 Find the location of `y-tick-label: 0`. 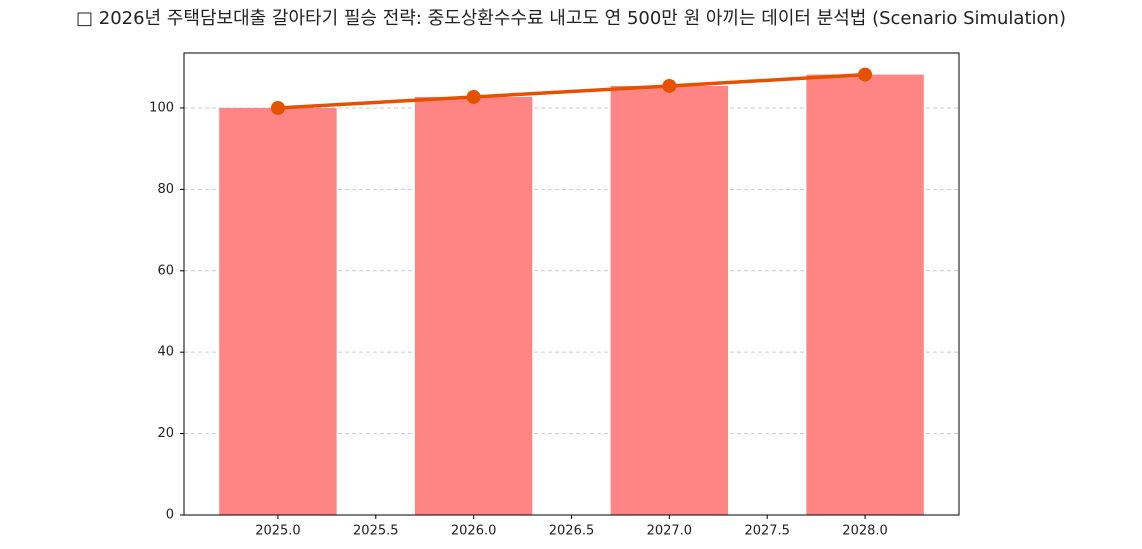

y-tick-label: 0 is located at coordinates (170, 515).